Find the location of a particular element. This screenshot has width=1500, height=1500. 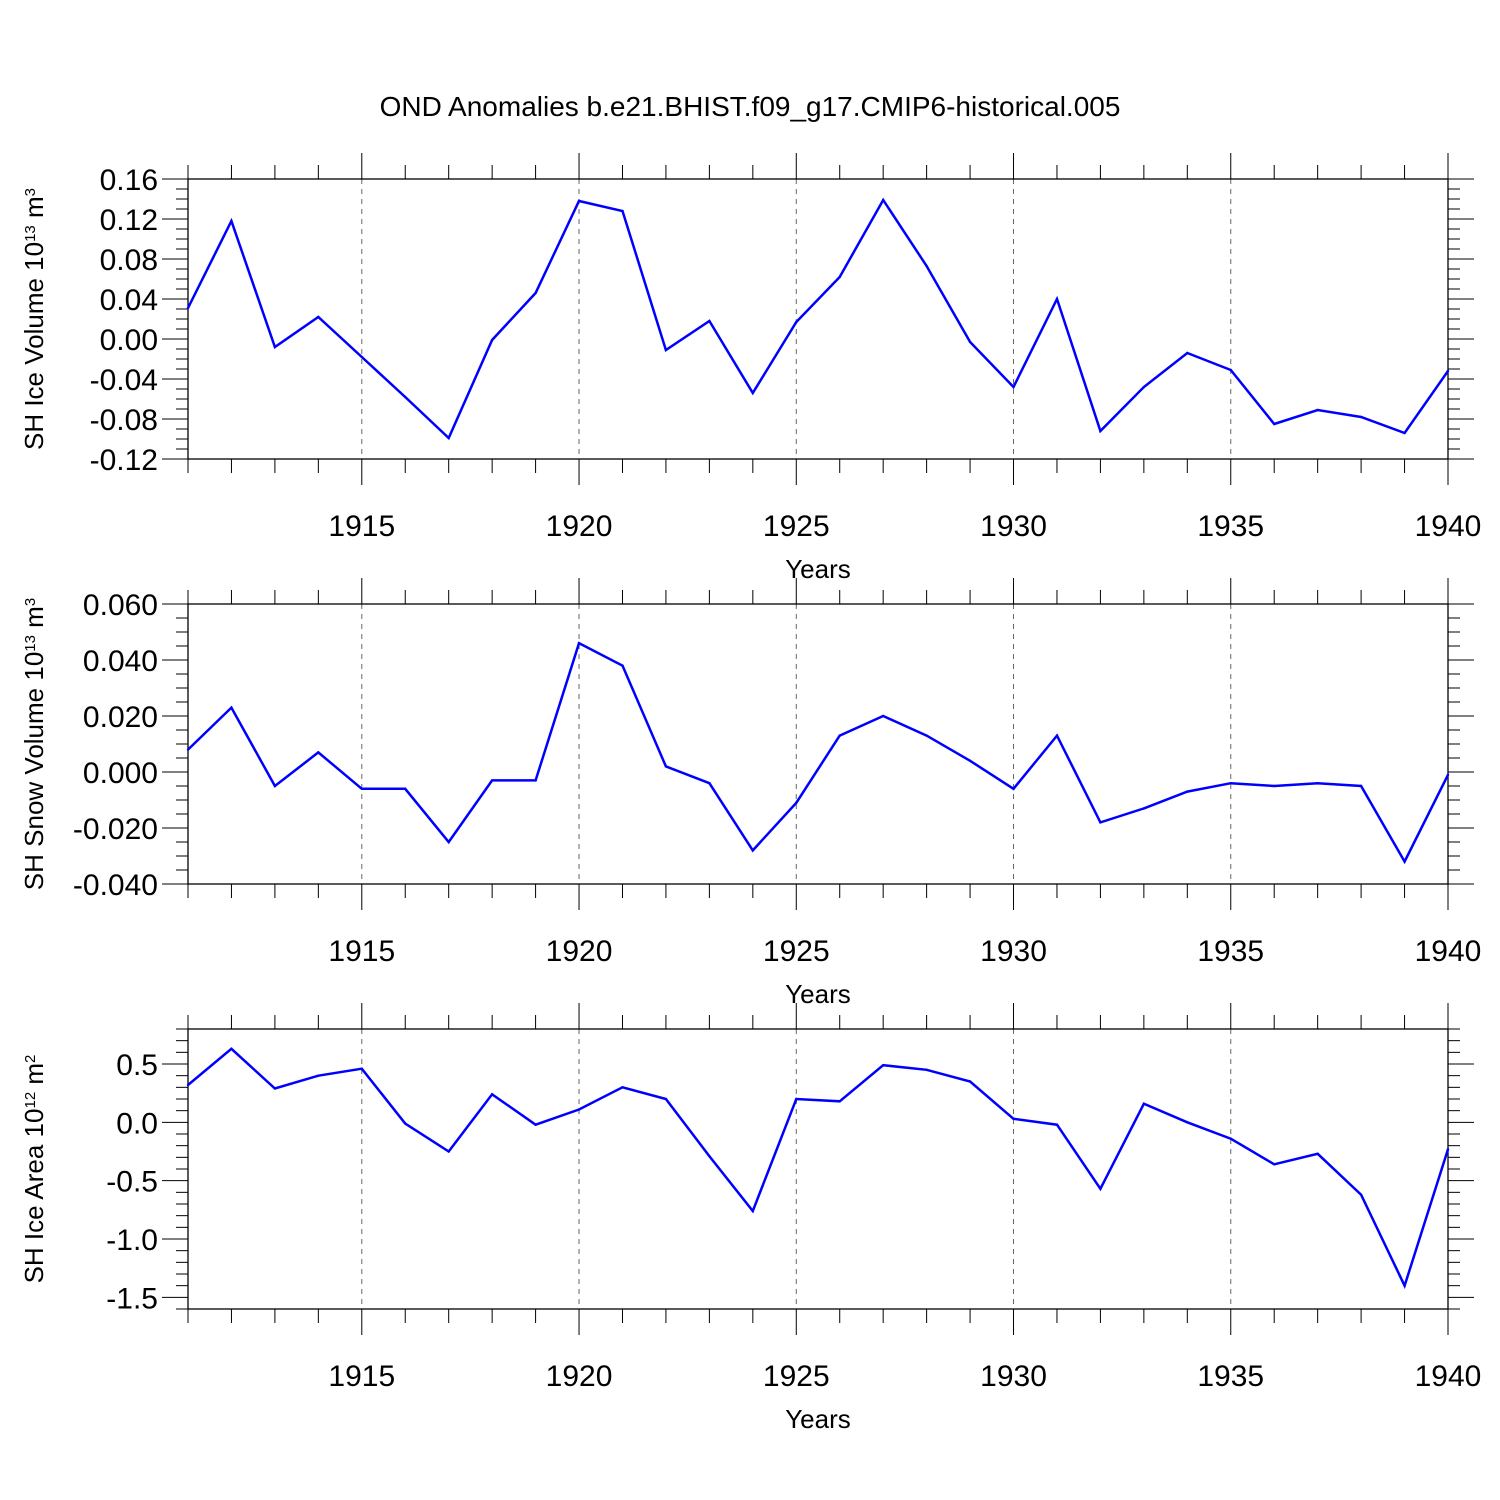

y-tick-label: 0.16 is located at coordinates (129, 180).